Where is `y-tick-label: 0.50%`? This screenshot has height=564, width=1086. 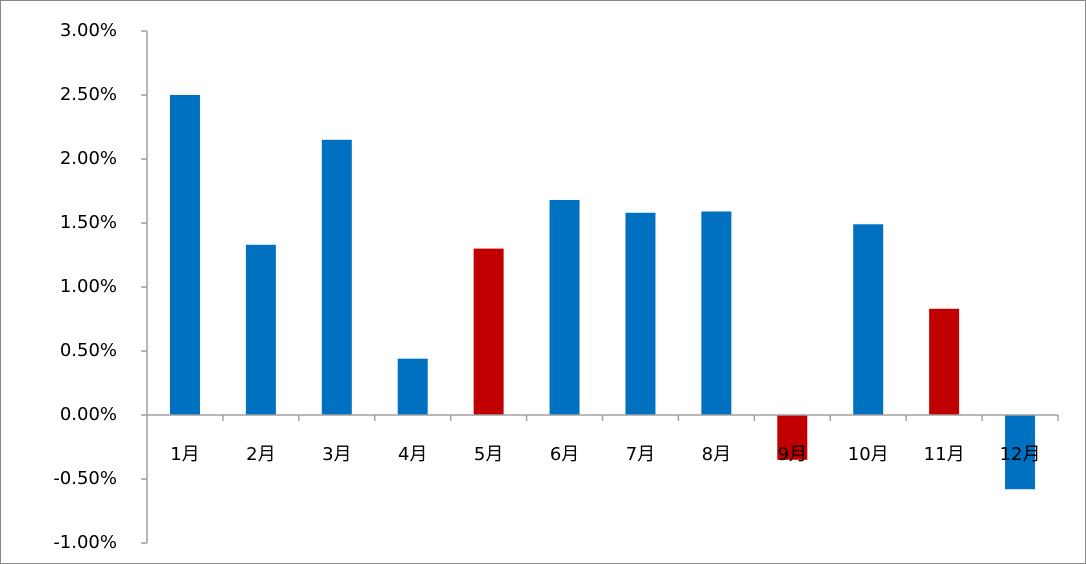 y-tick-label: 0.50% is located at coordinates (88, 350).